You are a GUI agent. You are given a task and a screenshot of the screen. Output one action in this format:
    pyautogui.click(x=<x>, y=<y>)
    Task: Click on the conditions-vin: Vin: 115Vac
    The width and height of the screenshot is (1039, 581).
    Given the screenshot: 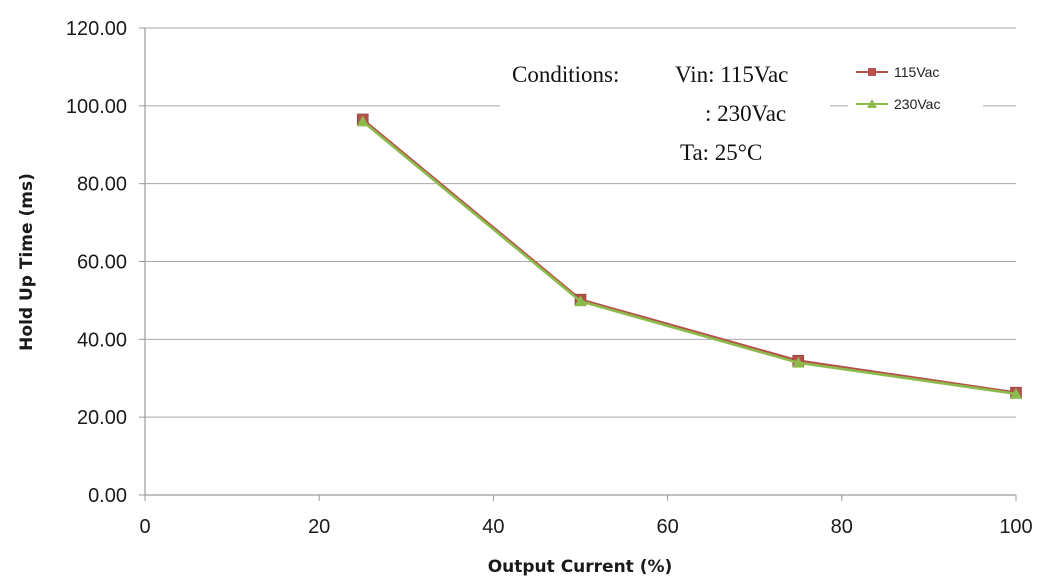 What is the action you would take?
    pyautogui.click(x=731, y=74)
    